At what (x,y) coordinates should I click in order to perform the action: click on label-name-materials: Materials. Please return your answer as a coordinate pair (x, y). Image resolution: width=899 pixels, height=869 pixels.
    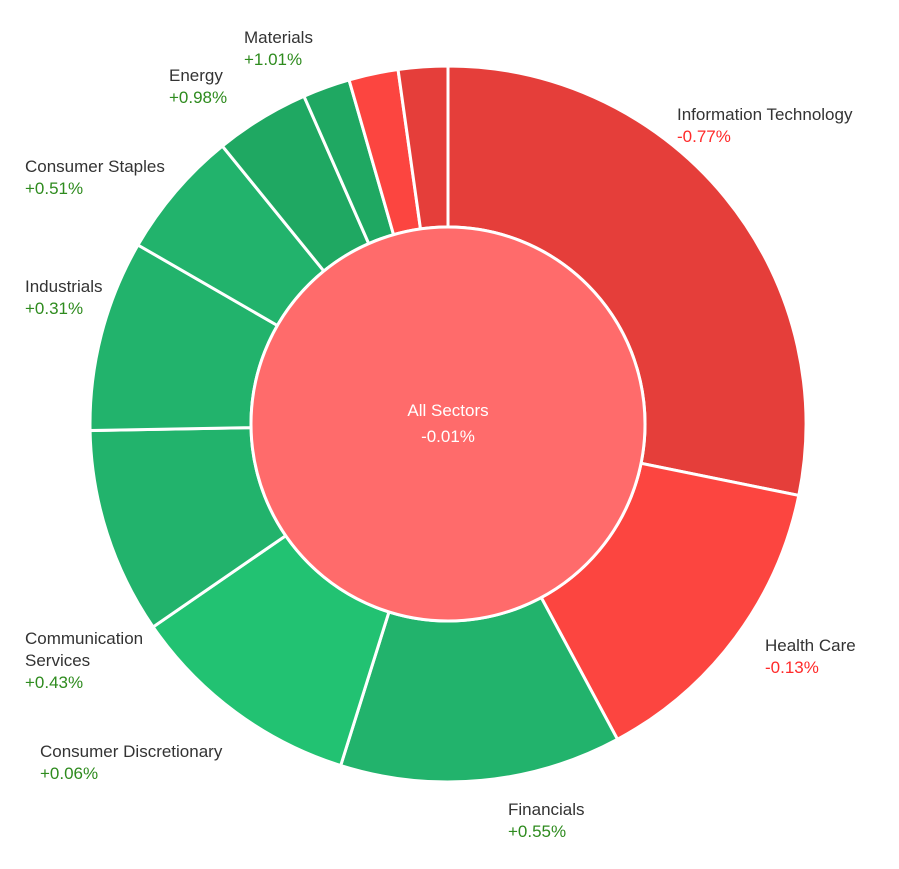
    Looking at the image, I should click on (278, 37).